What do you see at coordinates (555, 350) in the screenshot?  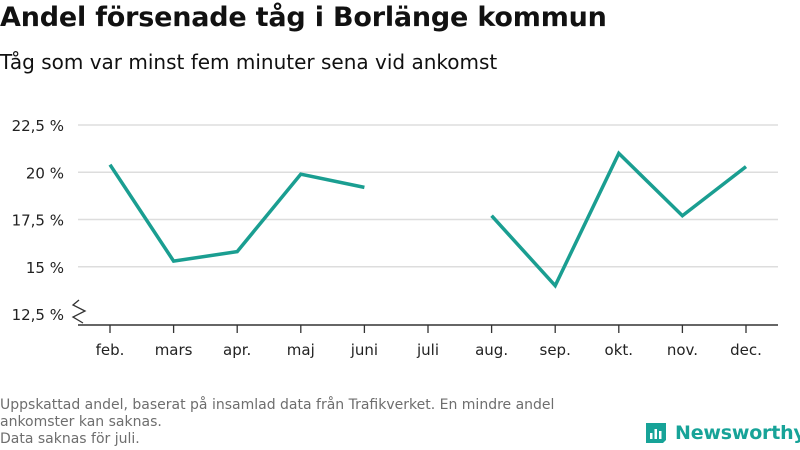 I see `x-tick-label: sep.` at bounding box center [555, 350].